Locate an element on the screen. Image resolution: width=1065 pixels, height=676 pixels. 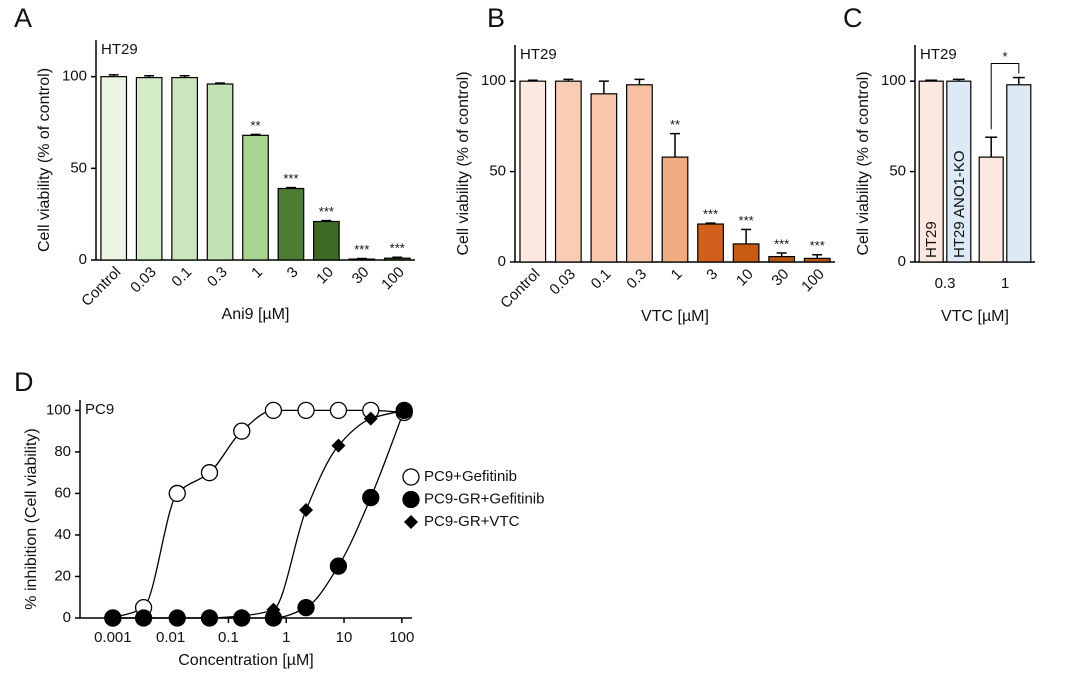
x-axis-label: Concentration [µM] is located at coordinates (246, 660).